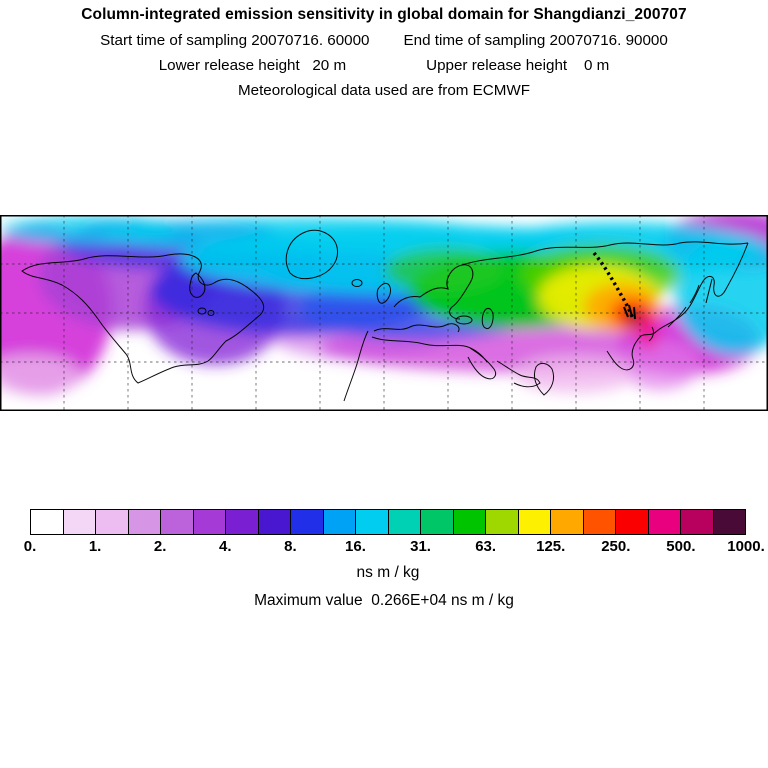  What do you see at coordinates (160, 546) in the screenshot?
I see `colorbar-tick-label: 2.` at bounding box center [160, 546].